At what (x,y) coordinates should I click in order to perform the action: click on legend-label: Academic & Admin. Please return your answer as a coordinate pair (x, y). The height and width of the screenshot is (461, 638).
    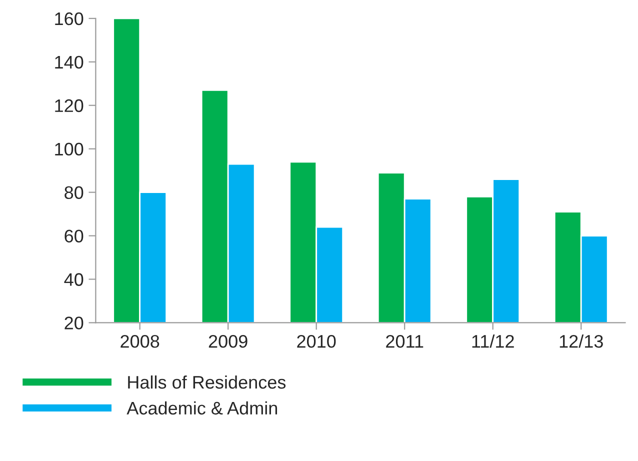
    Looking at the image, I should click on (202, 408).